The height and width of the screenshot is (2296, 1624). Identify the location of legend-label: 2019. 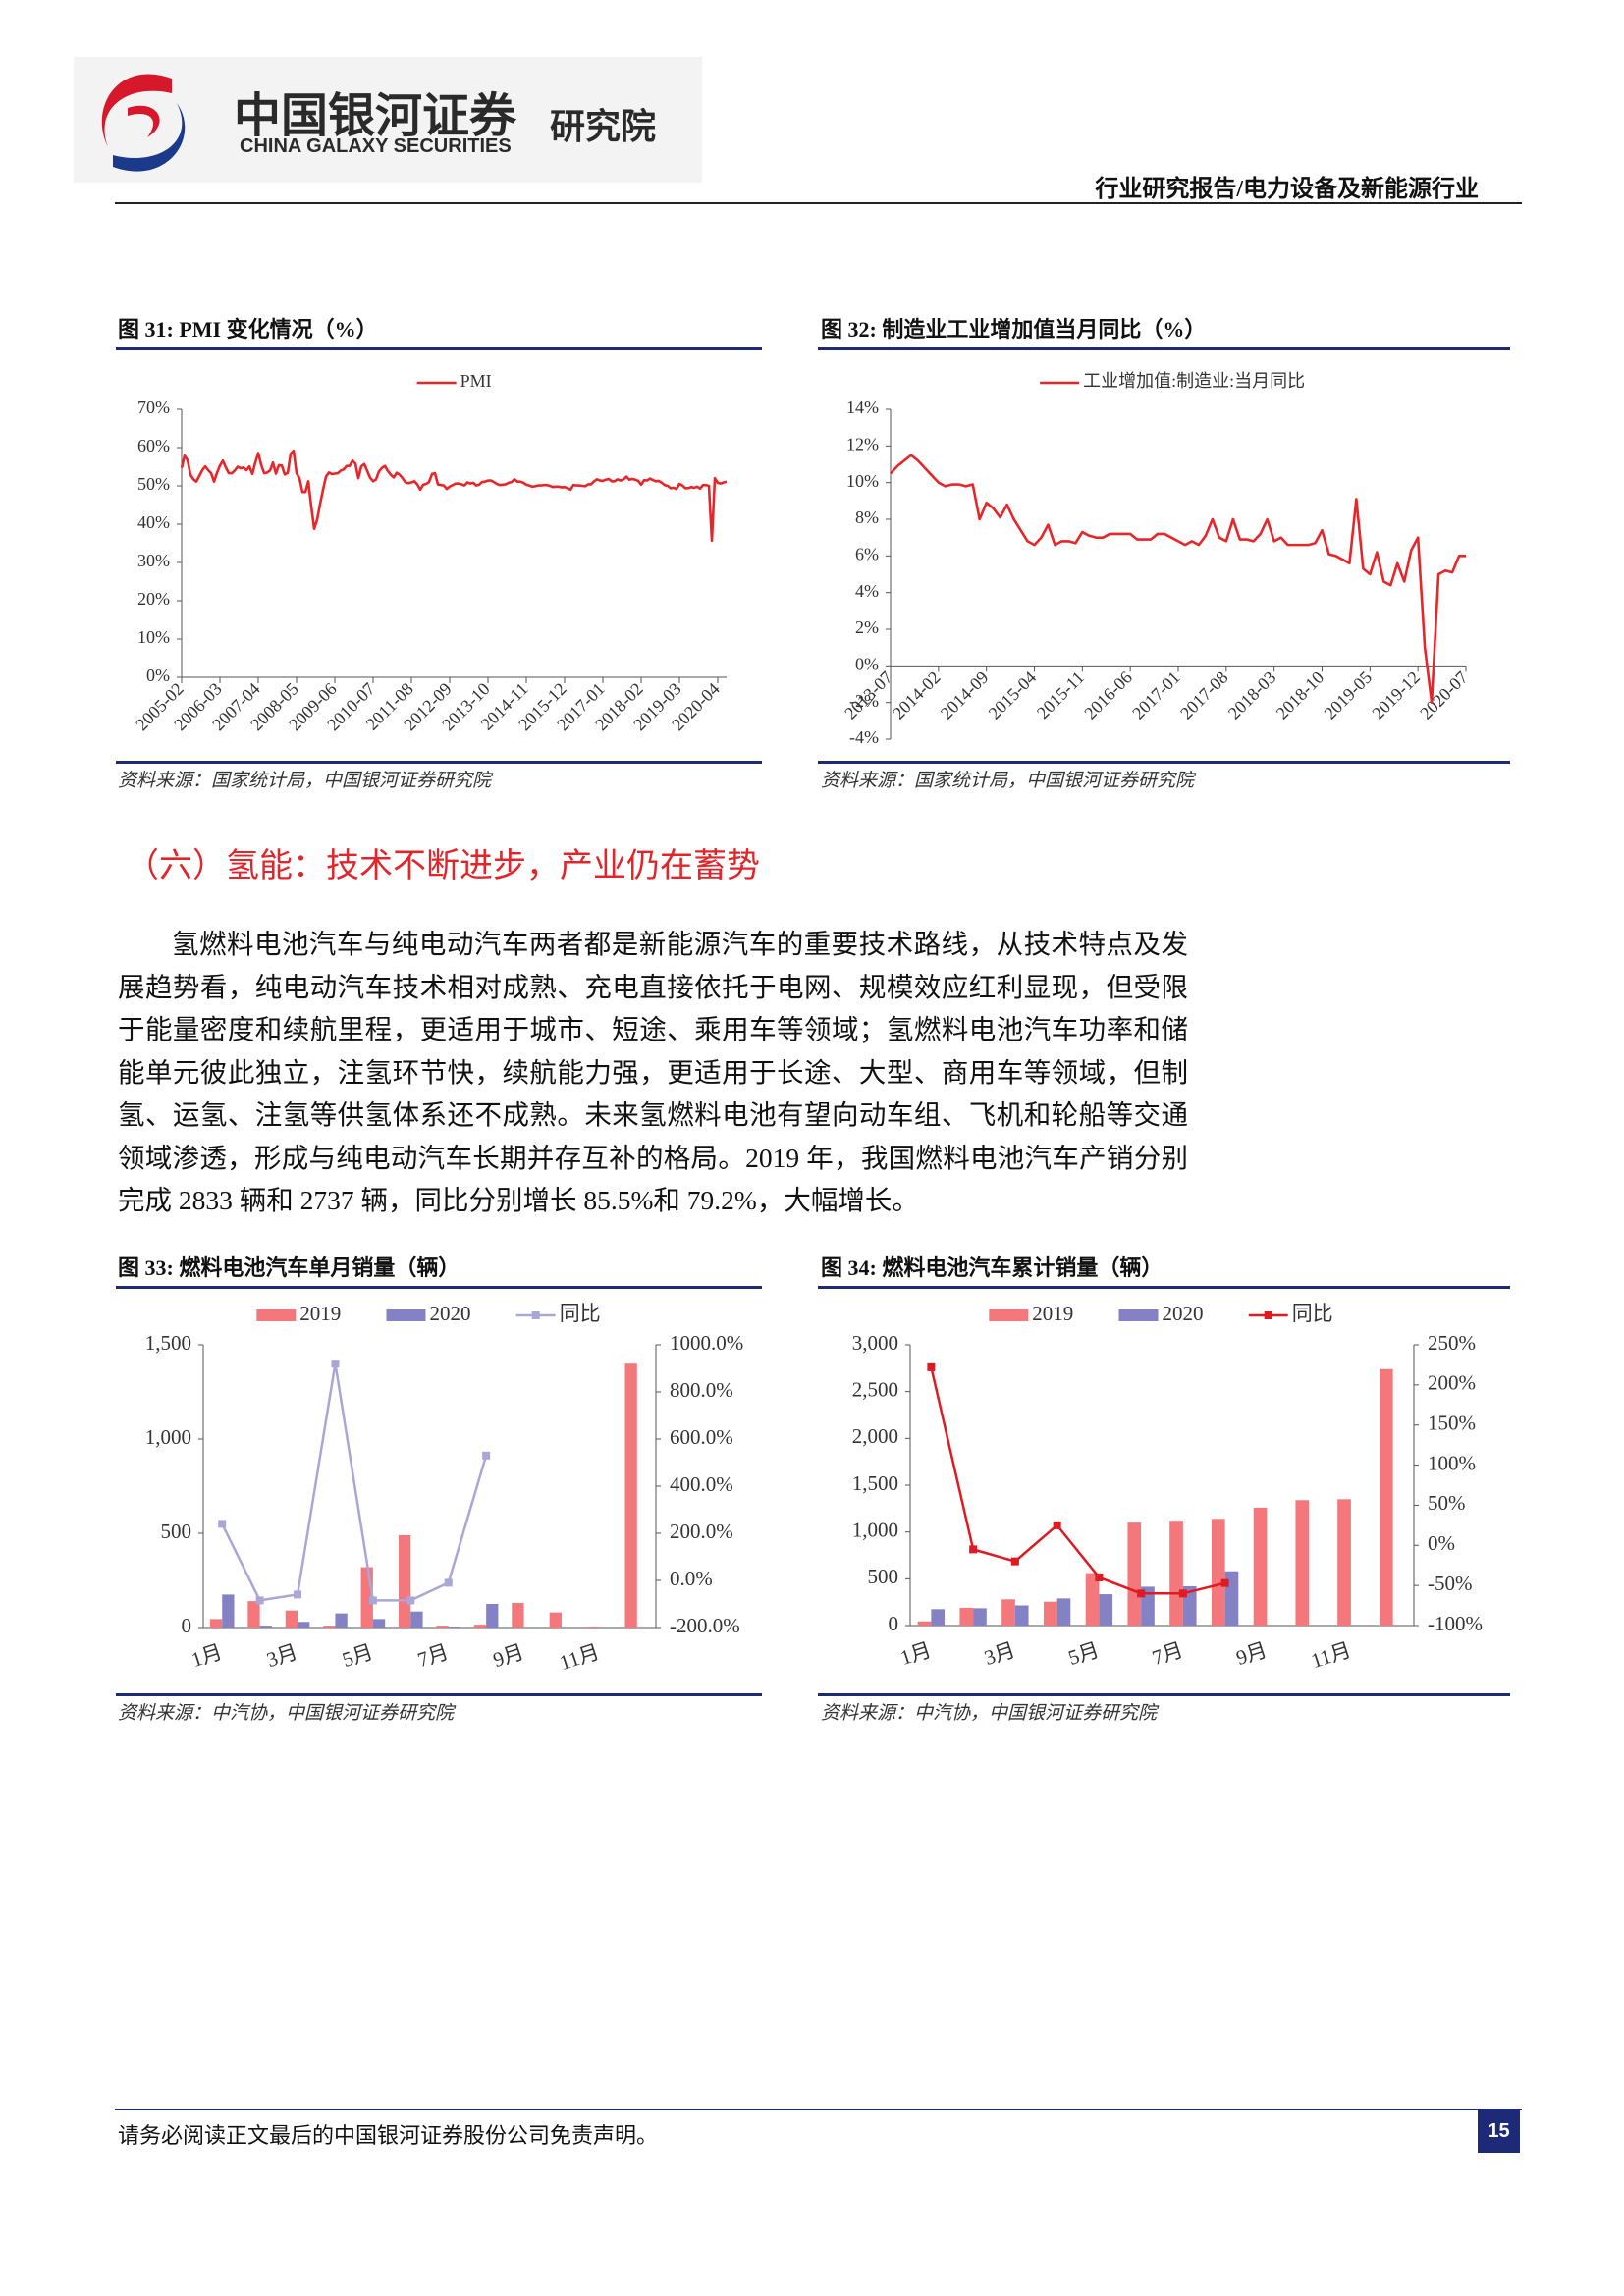
(1052, 1314).